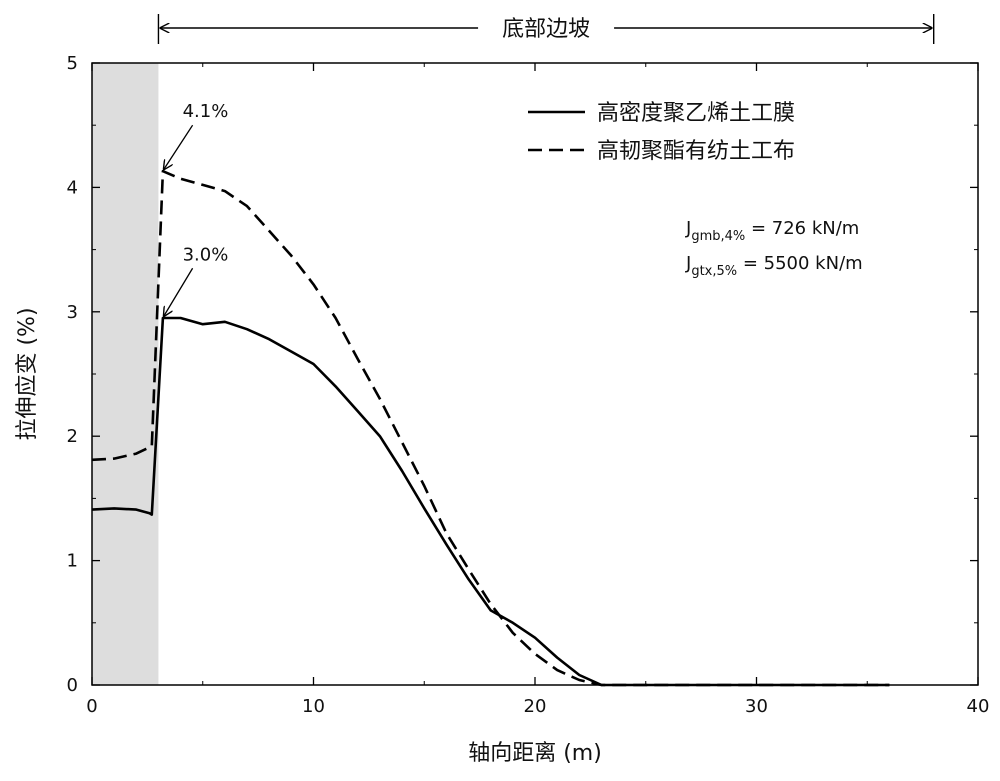 This screenshot has width=1000, height=781. I want to click on x-tick-label: 0, so click(91, 706).